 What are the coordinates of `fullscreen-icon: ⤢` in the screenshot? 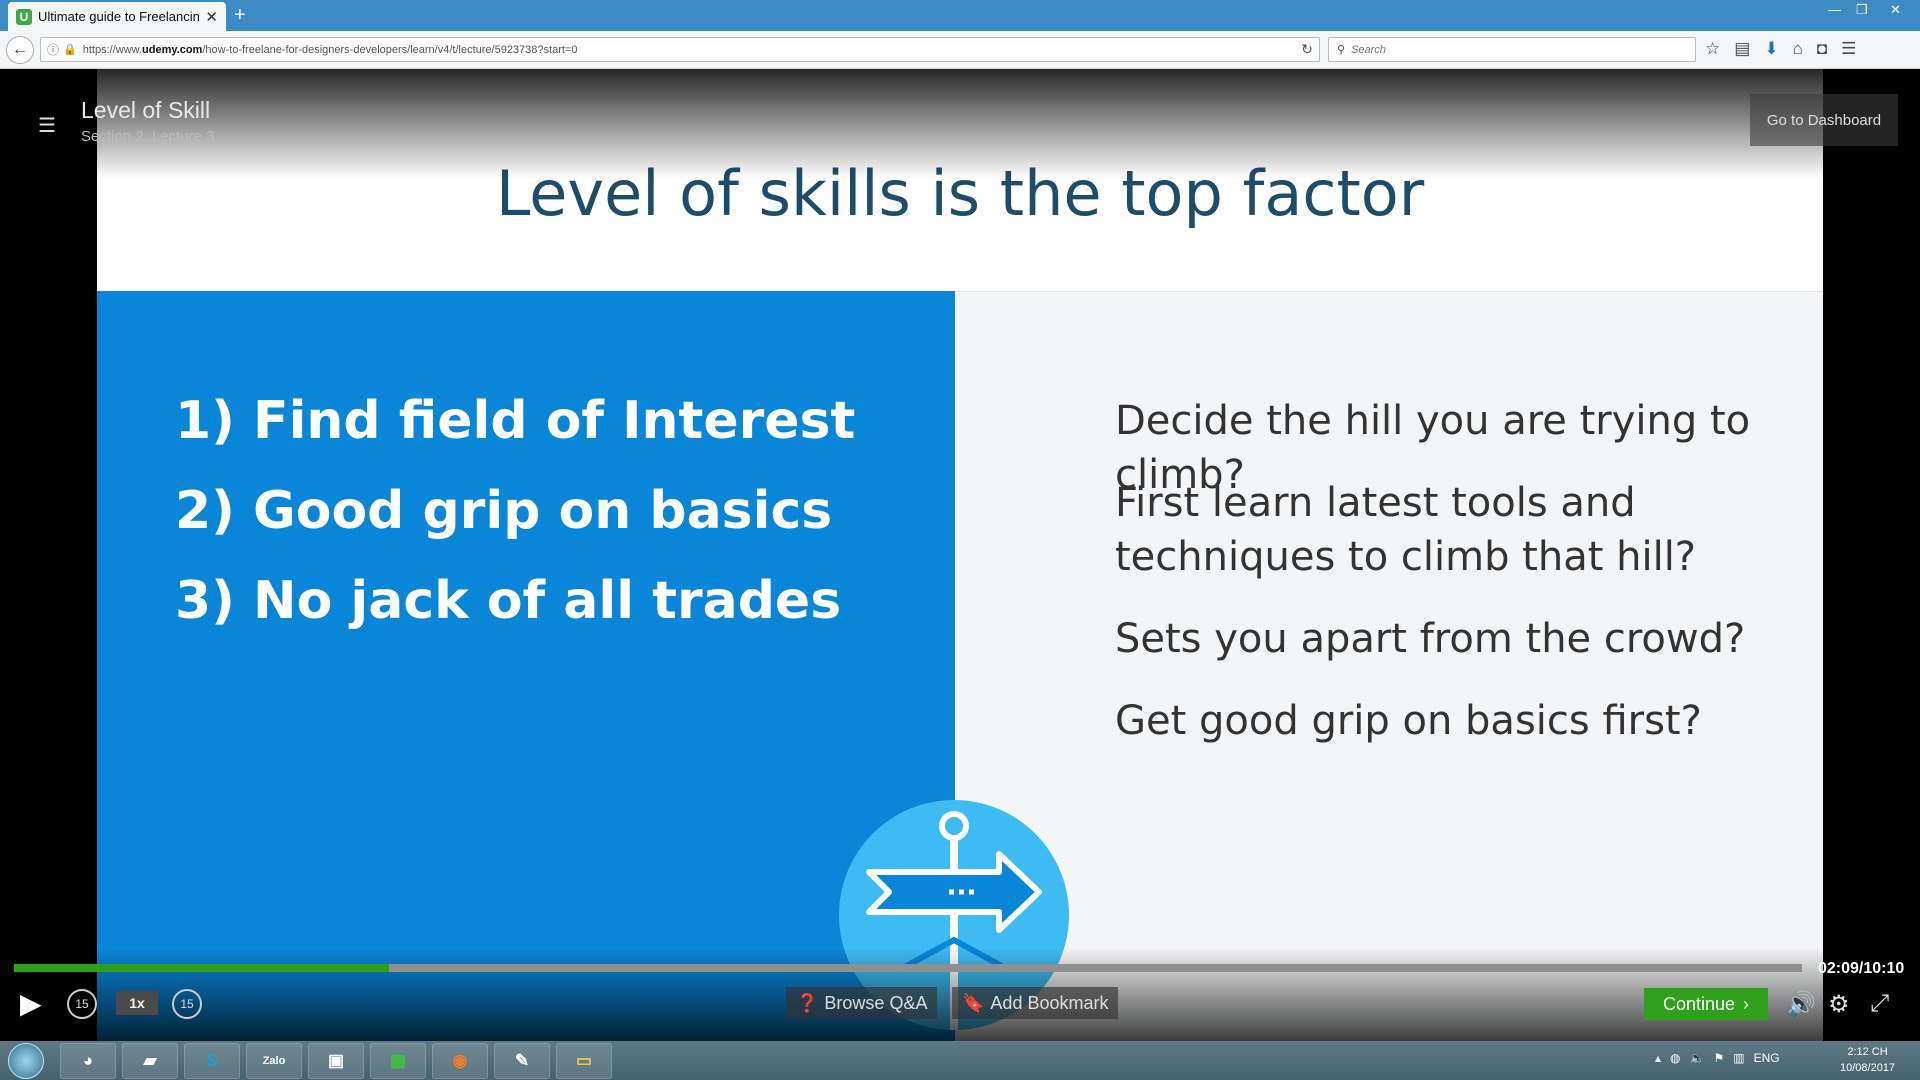 It's located at (1880, 1003).